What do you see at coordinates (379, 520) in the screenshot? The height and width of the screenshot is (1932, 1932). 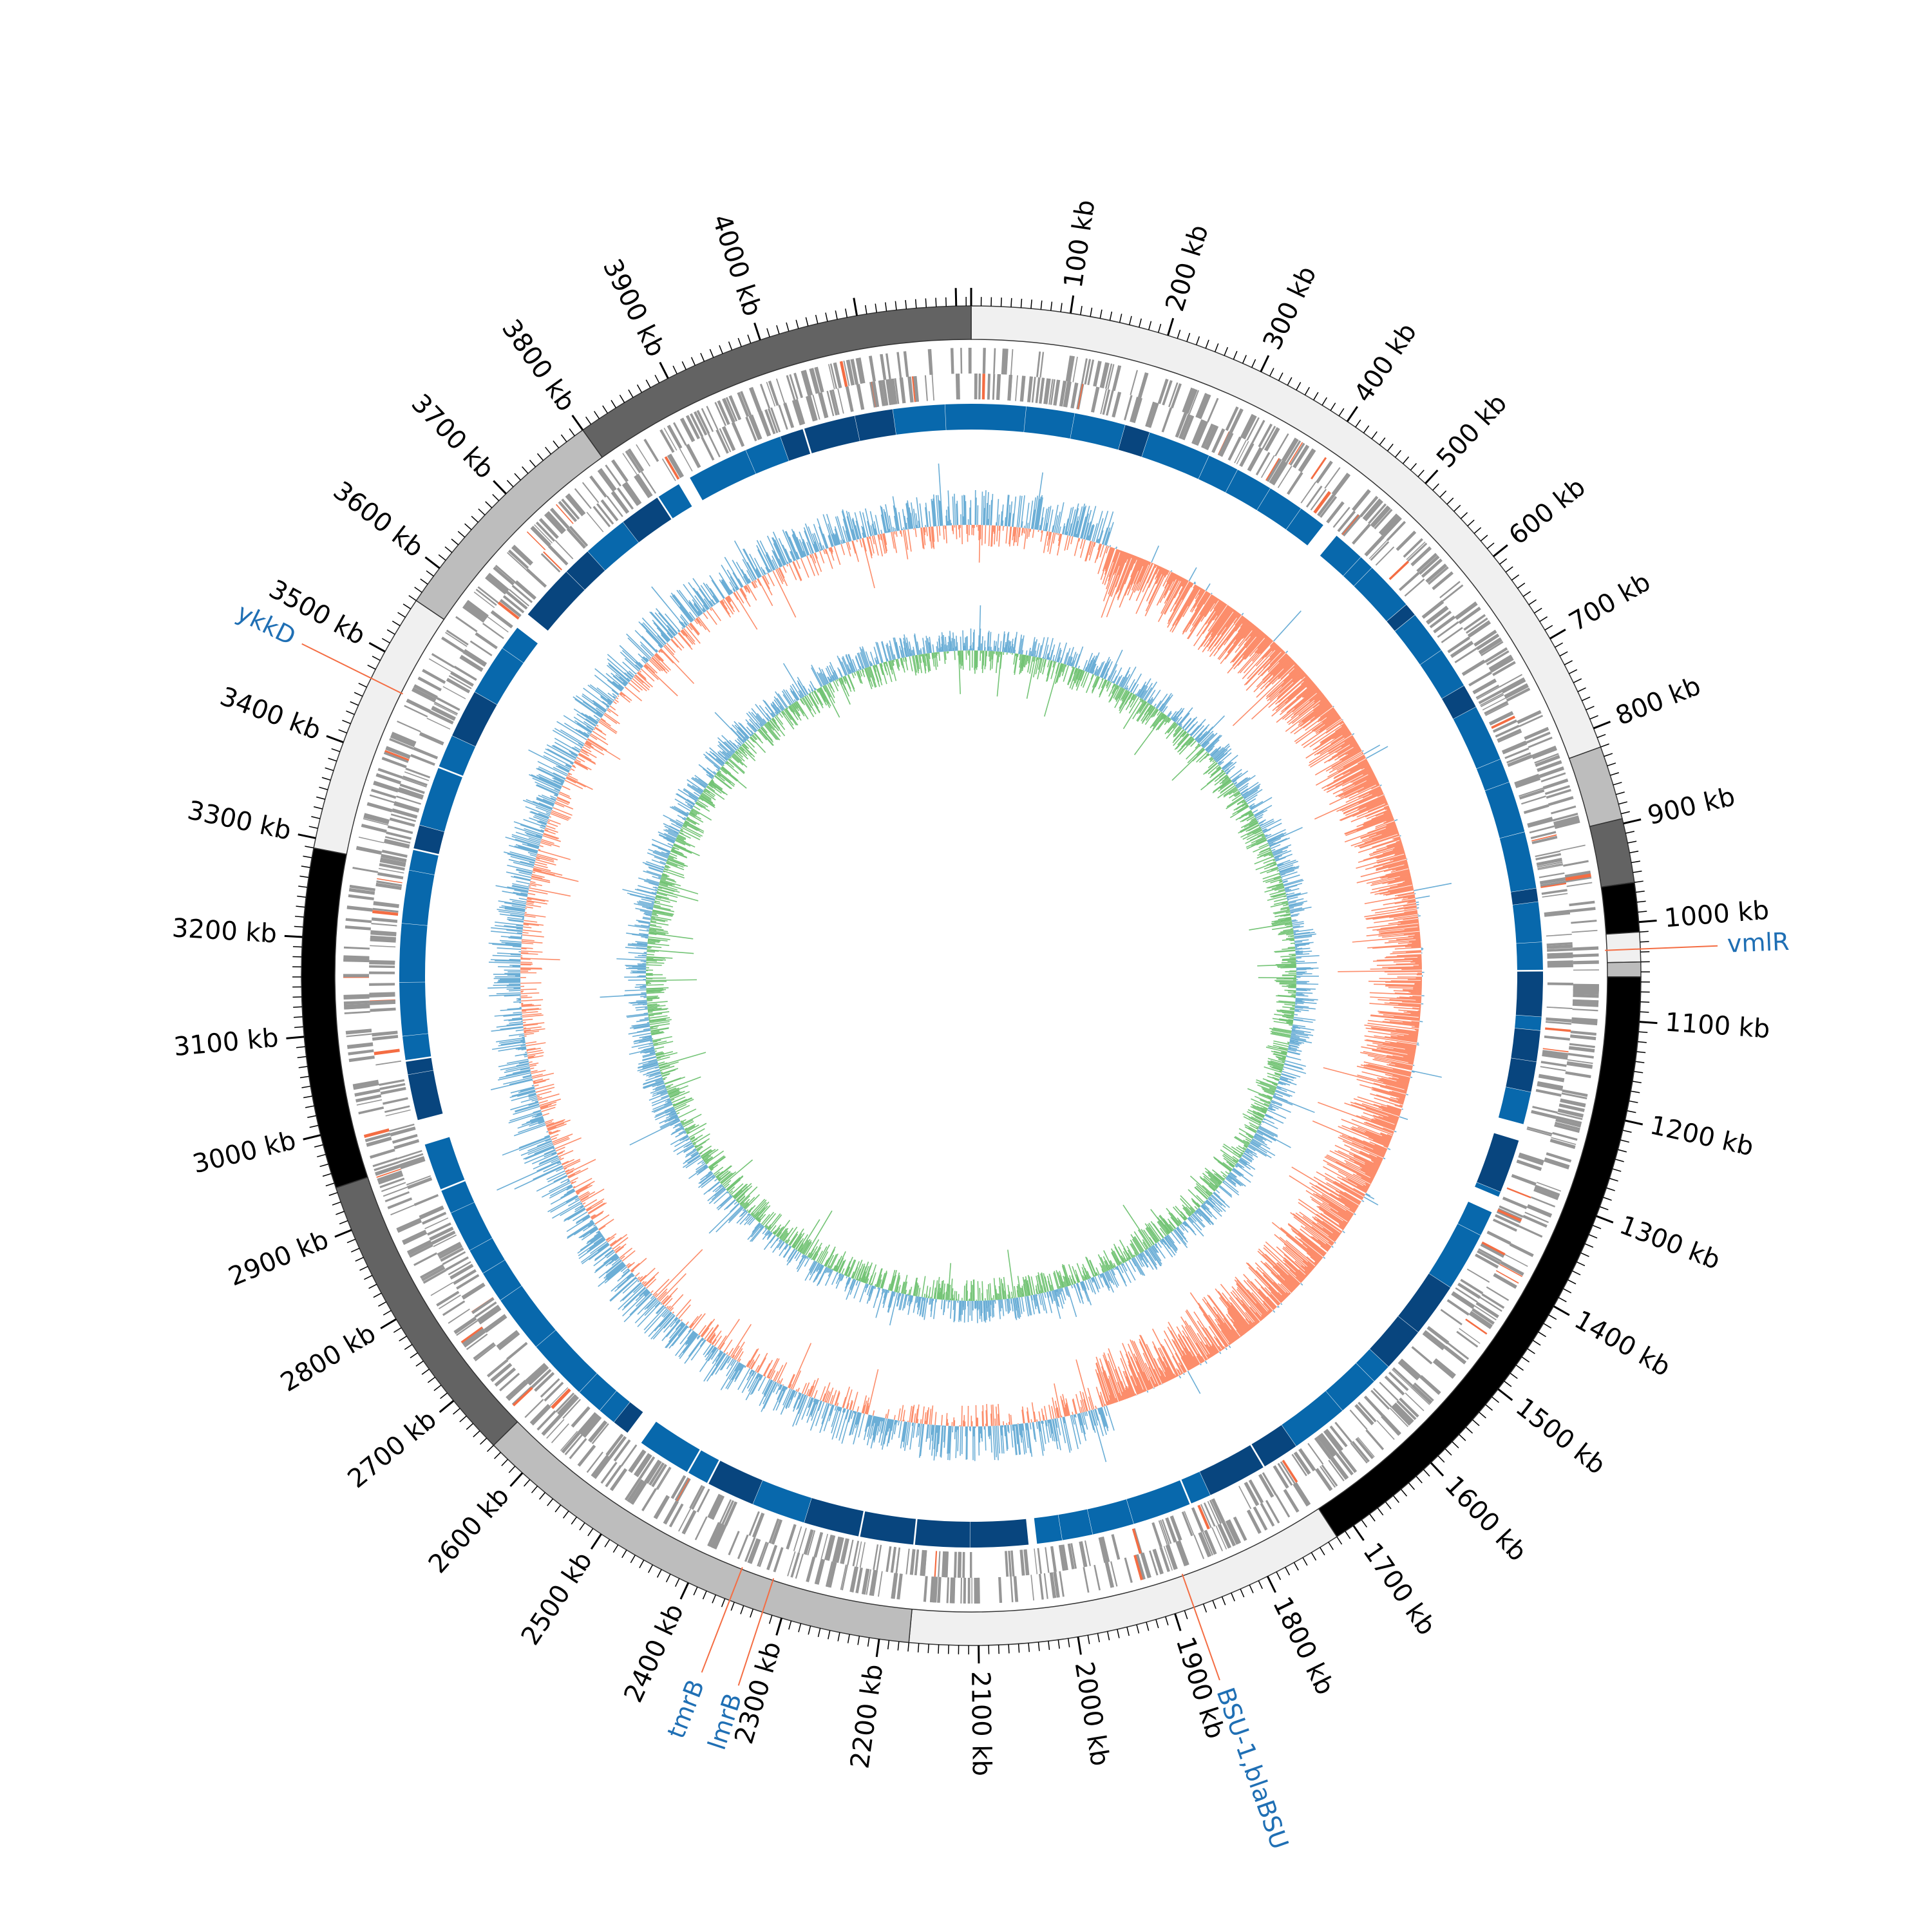 I see `scale-label: 3600 kb` at bounding box center [379, 520].